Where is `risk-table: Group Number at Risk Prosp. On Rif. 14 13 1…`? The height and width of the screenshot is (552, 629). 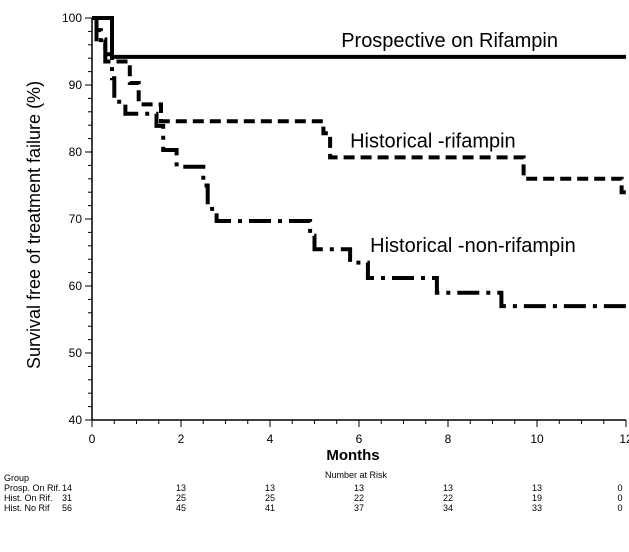
risk-table: Group Number at Risk Prosp. On Rif. 14 13 1… is located at coordinates (313, 491).